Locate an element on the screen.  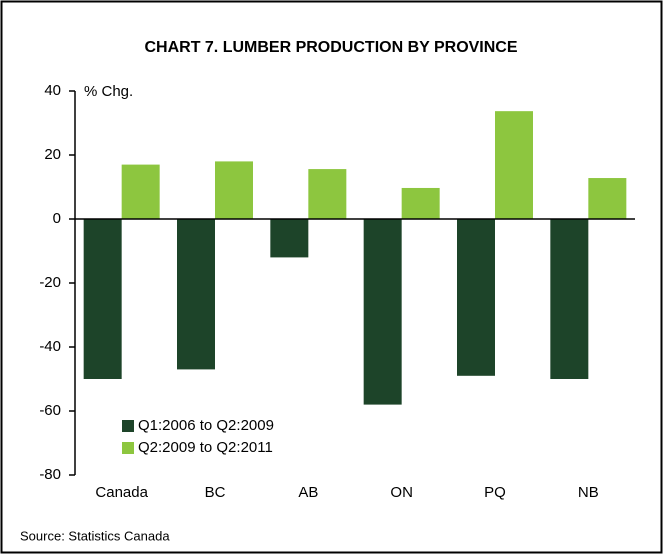
y-tick-label: -20 is located at coordinates (50, 282).